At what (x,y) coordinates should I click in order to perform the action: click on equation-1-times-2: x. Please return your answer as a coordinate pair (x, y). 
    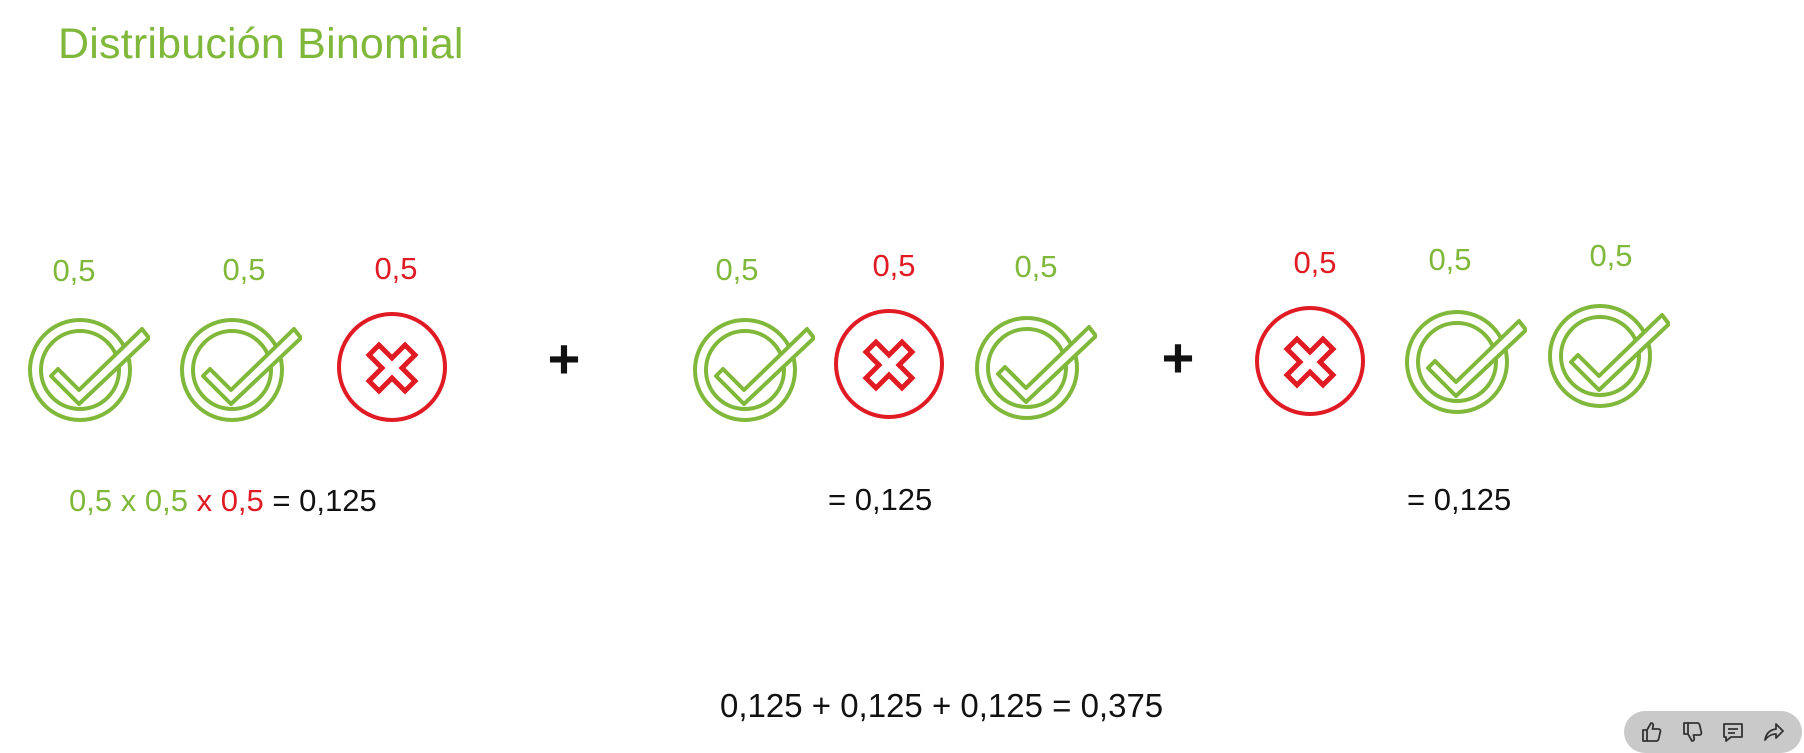
    Looking at the image, I should click on (208, 500).